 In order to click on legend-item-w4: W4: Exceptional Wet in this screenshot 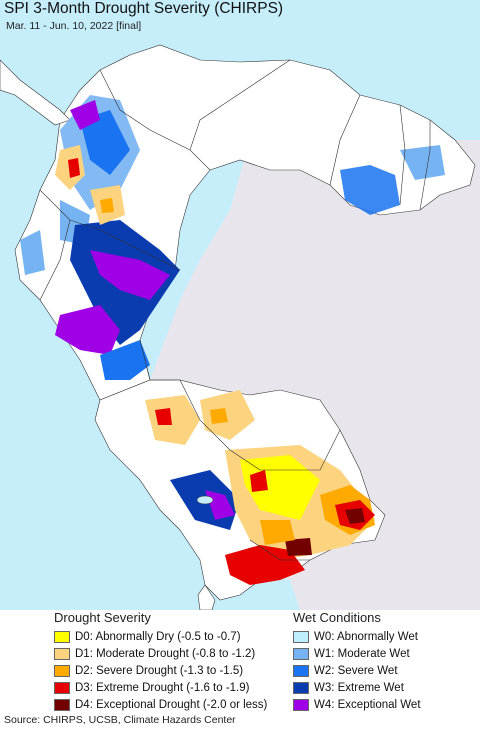, I will do `click(357, 704)`.